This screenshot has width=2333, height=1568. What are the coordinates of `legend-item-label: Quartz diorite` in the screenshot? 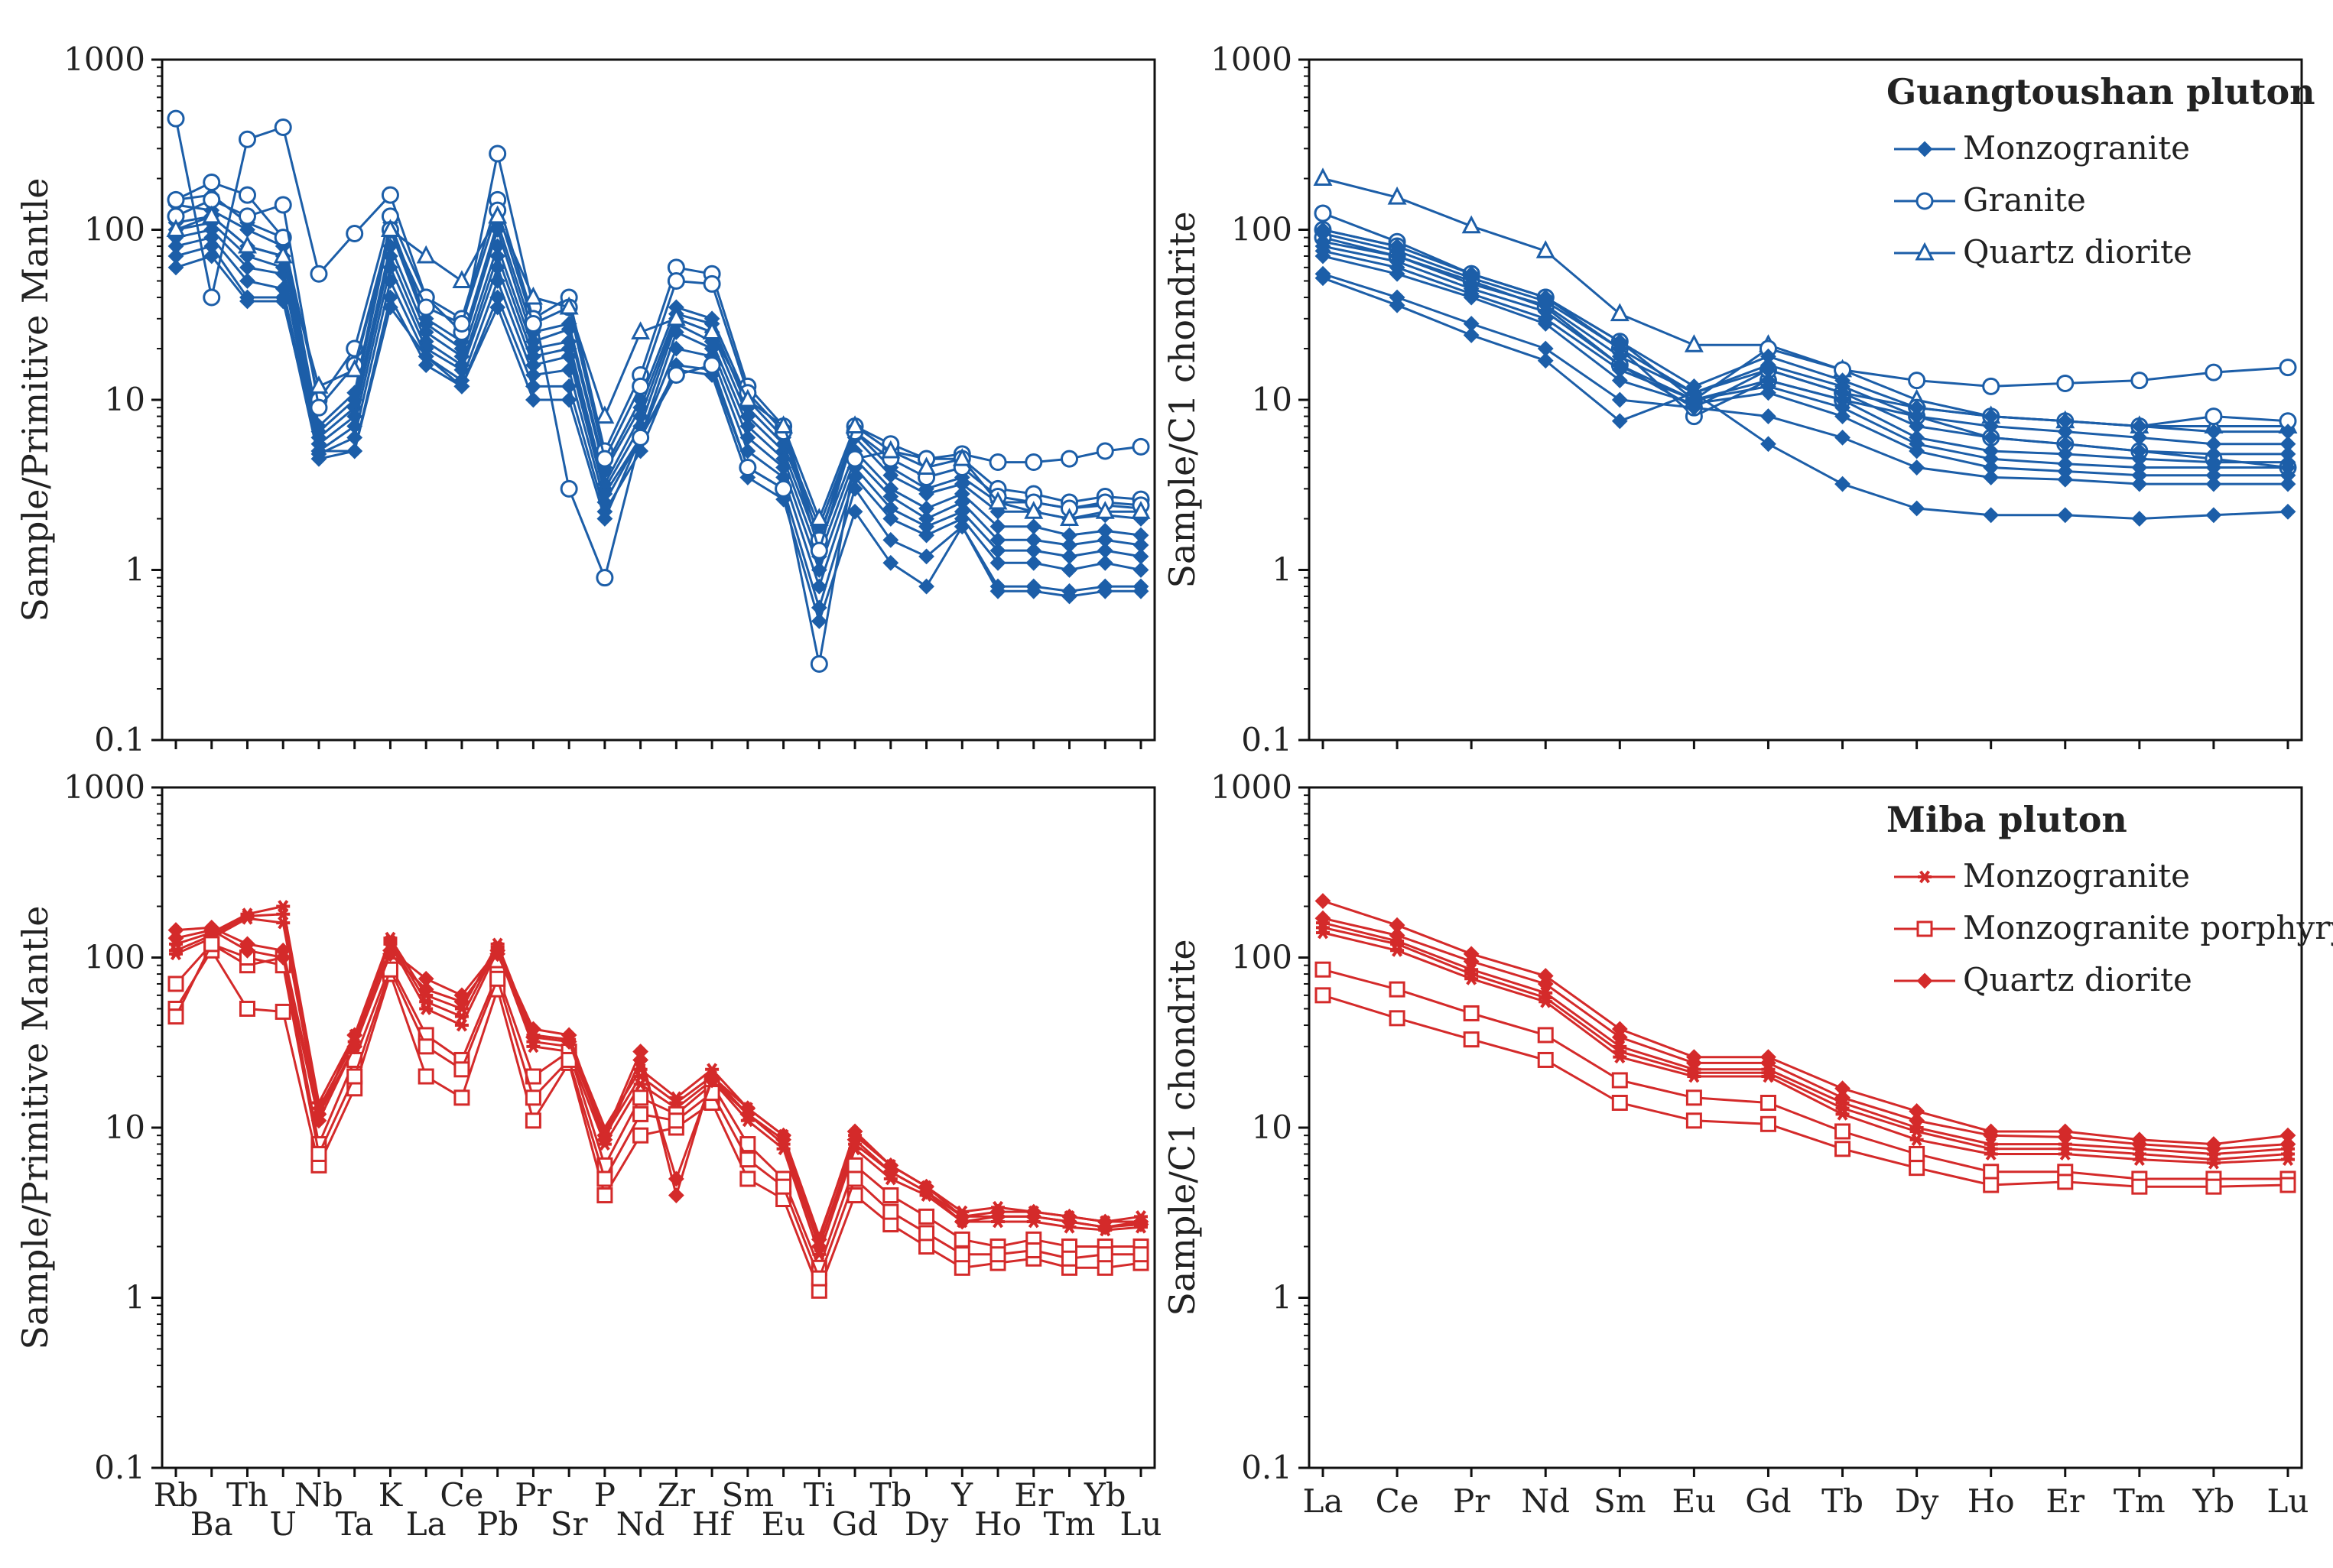 It's located at (2077, 252).